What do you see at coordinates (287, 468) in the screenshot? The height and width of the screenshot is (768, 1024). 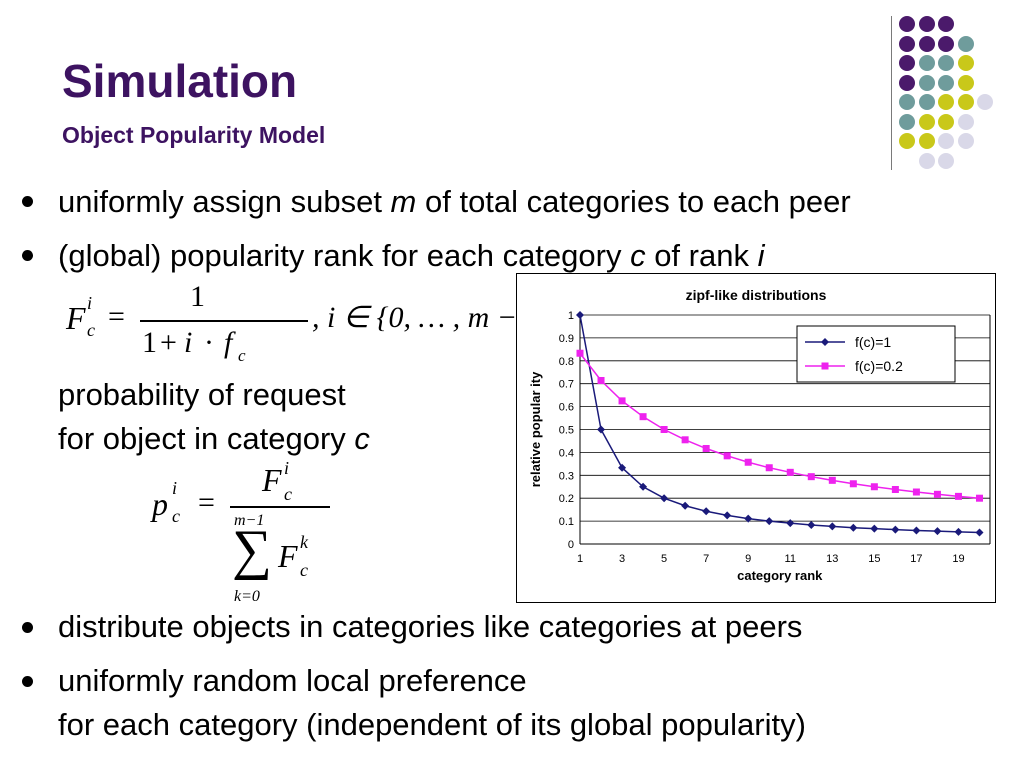 I see `formula2-num-sup: i` at bounding box center [287, 468].